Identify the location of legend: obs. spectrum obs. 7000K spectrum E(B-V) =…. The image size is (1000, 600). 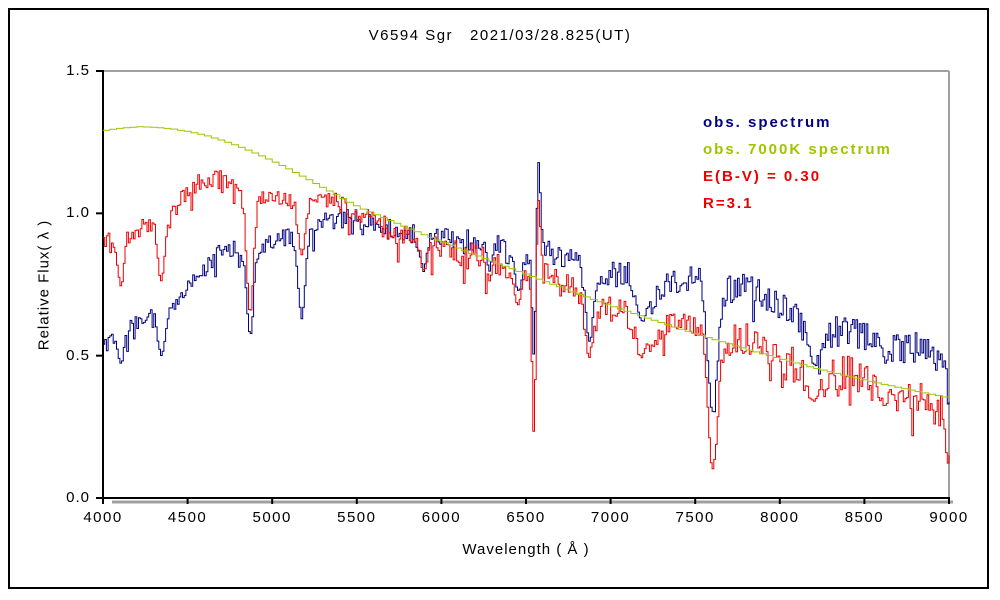
(797, 163).